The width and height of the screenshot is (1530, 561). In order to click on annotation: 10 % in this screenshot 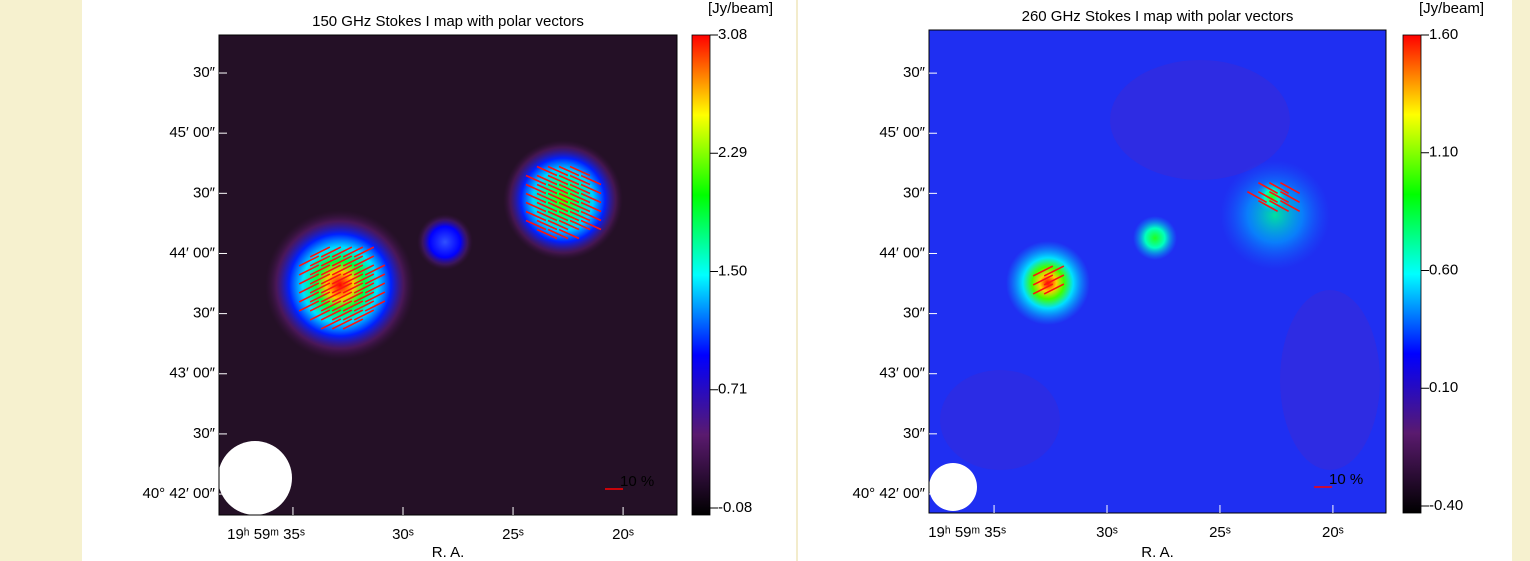, I will do `click(1346, 479)`.